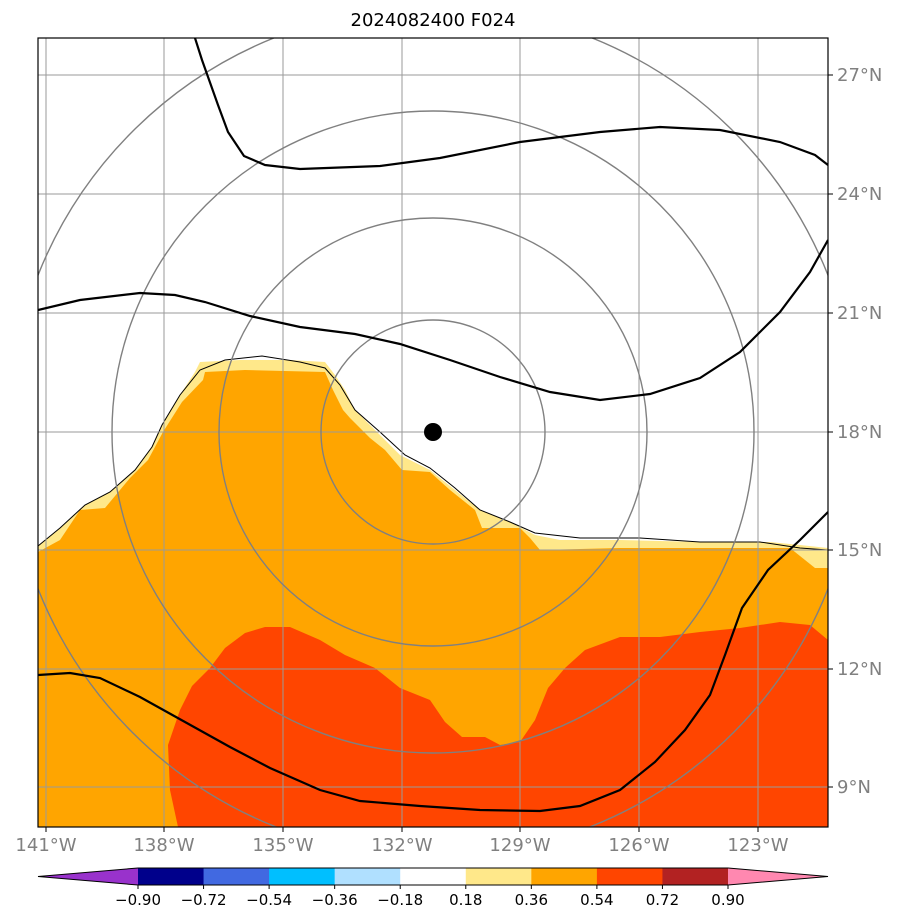 The height and width of the screenshot is (924, 899). I want to click on lon-label: 123°W, so click(757, 845).